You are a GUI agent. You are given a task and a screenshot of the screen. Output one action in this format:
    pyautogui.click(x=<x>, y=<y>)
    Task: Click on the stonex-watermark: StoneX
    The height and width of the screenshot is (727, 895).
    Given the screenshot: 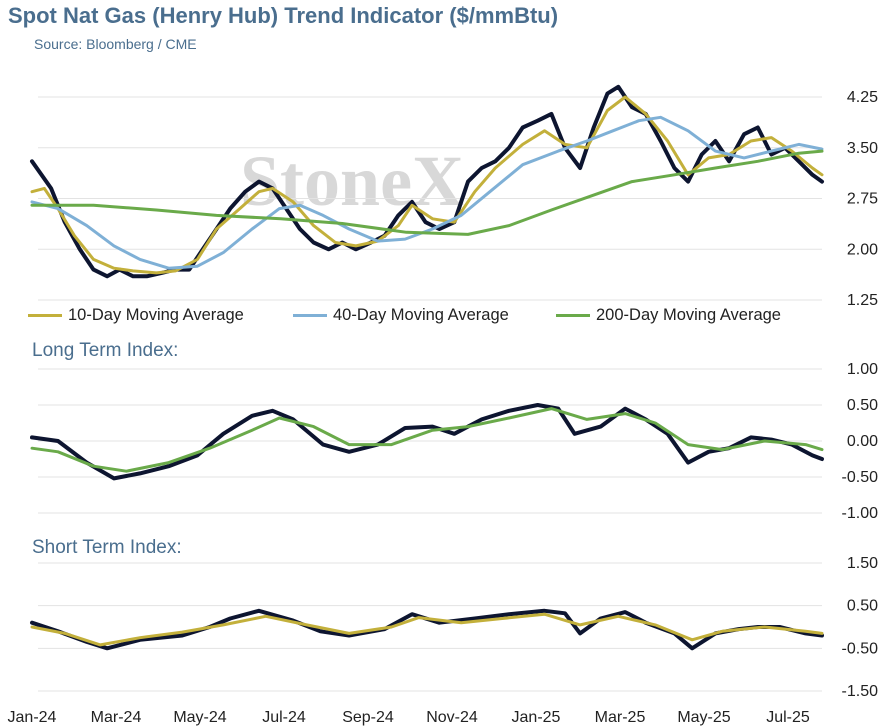 What is the action you would take?
    pyautogui.click(x=352, y=181)
    